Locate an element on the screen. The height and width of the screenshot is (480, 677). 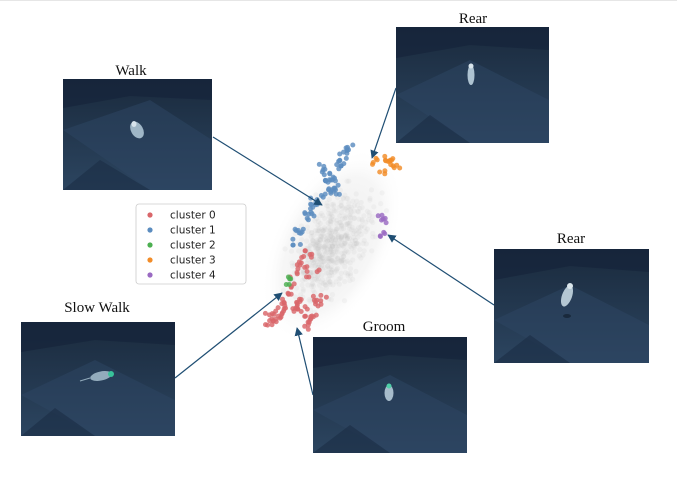
panel-slow-walk: Slow Walk is located at coordinates (98, 368).